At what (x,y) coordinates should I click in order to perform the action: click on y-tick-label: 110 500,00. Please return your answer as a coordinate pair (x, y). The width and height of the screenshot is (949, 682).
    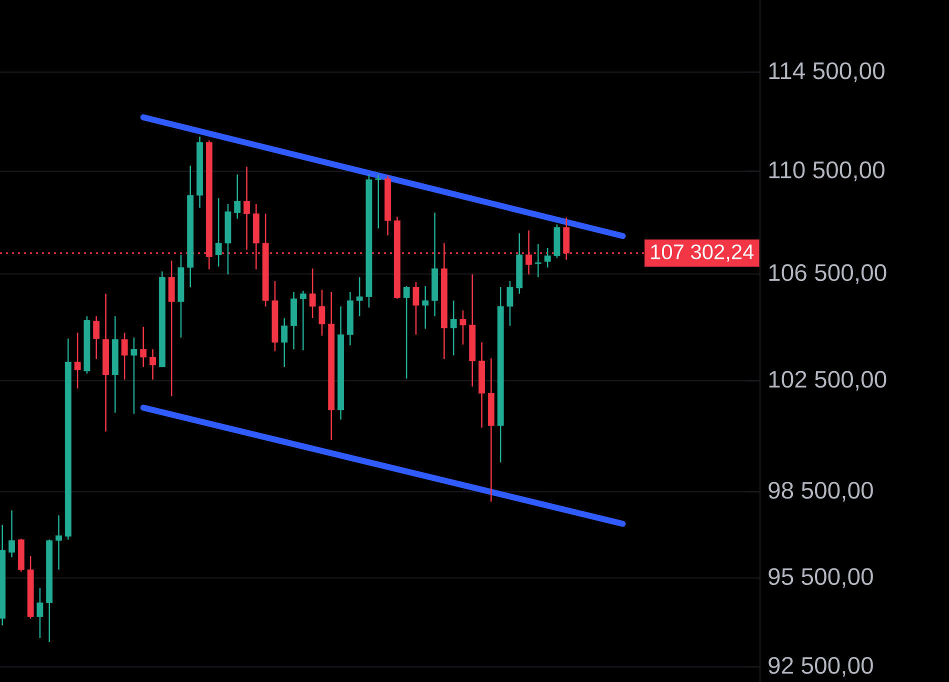
    Looking at the image, I should click on (826, 171).